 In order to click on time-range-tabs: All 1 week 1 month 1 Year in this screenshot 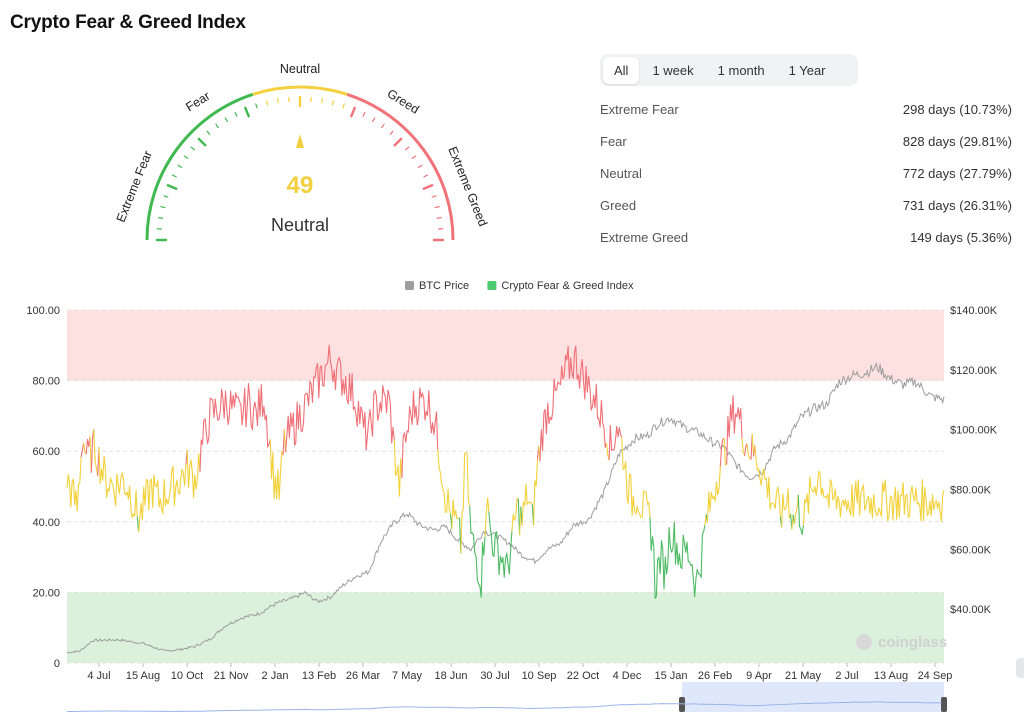, I will do `click(729, 70)`.